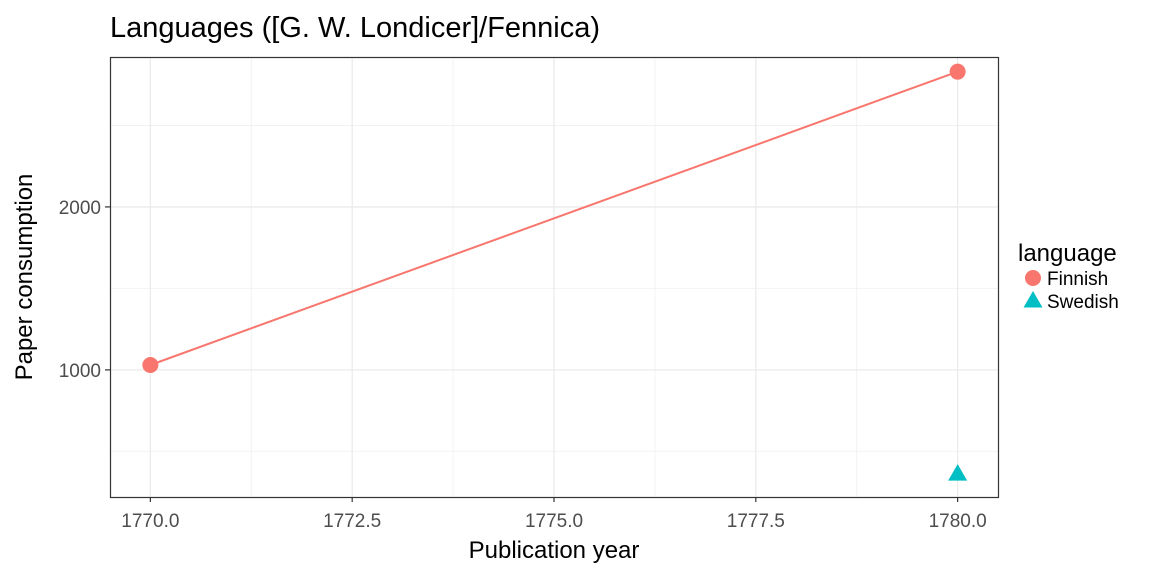 The image size is (1152, 576). Describe the element at coordinates (84, 290) in the screenshot. I see `y-axis: 1000 2000` at that location.